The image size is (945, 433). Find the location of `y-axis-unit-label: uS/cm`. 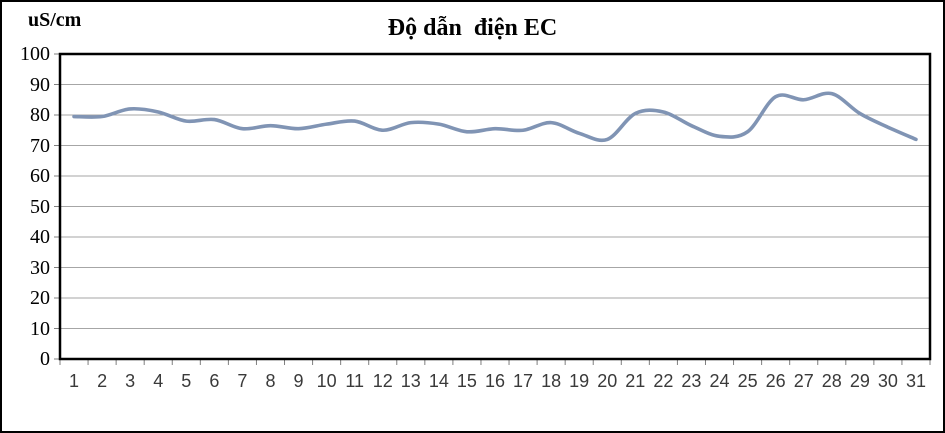

y-axis-unit-label: uS/cm is located at coordinates (55, 20).